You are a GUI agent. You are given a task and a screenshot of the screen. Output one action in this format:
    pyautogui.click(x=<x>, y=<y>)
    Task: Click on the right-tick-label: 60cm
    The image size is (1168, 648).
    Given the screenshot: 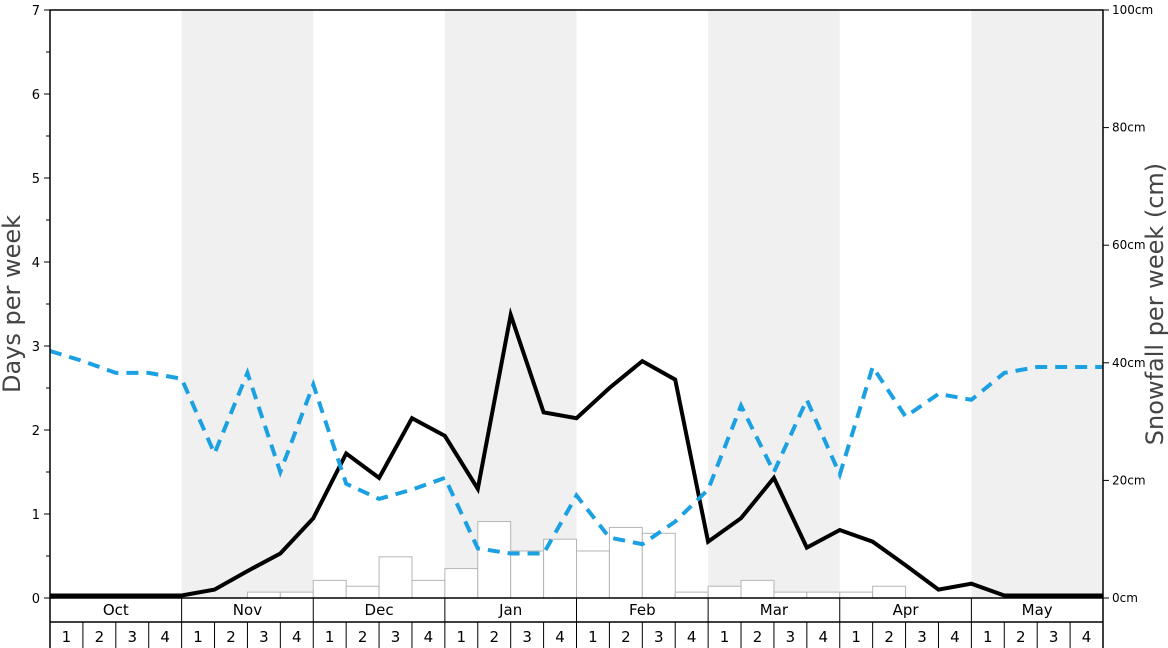 What is the action you would take?
    pyautogui.click(x=1129, y=245)
    